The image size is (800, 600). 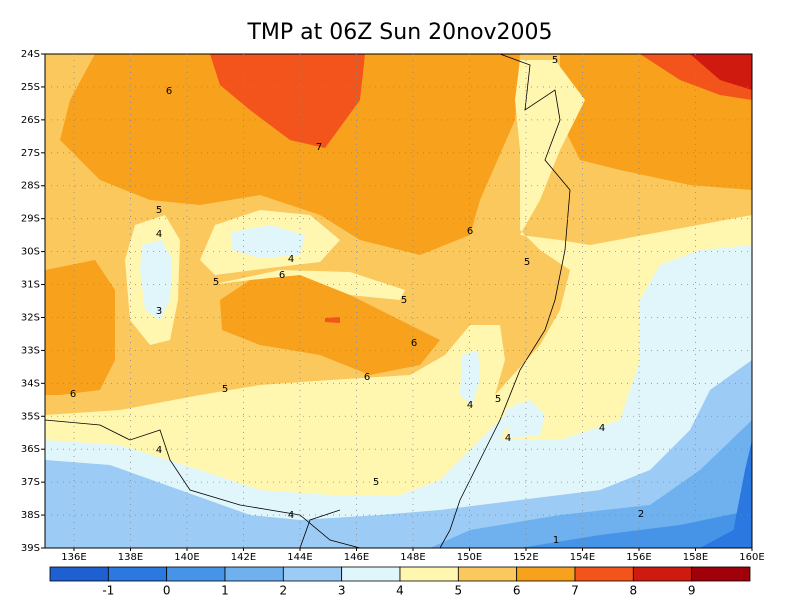 I want to click on colorbar-label: 1, so click(x=225, y=591).